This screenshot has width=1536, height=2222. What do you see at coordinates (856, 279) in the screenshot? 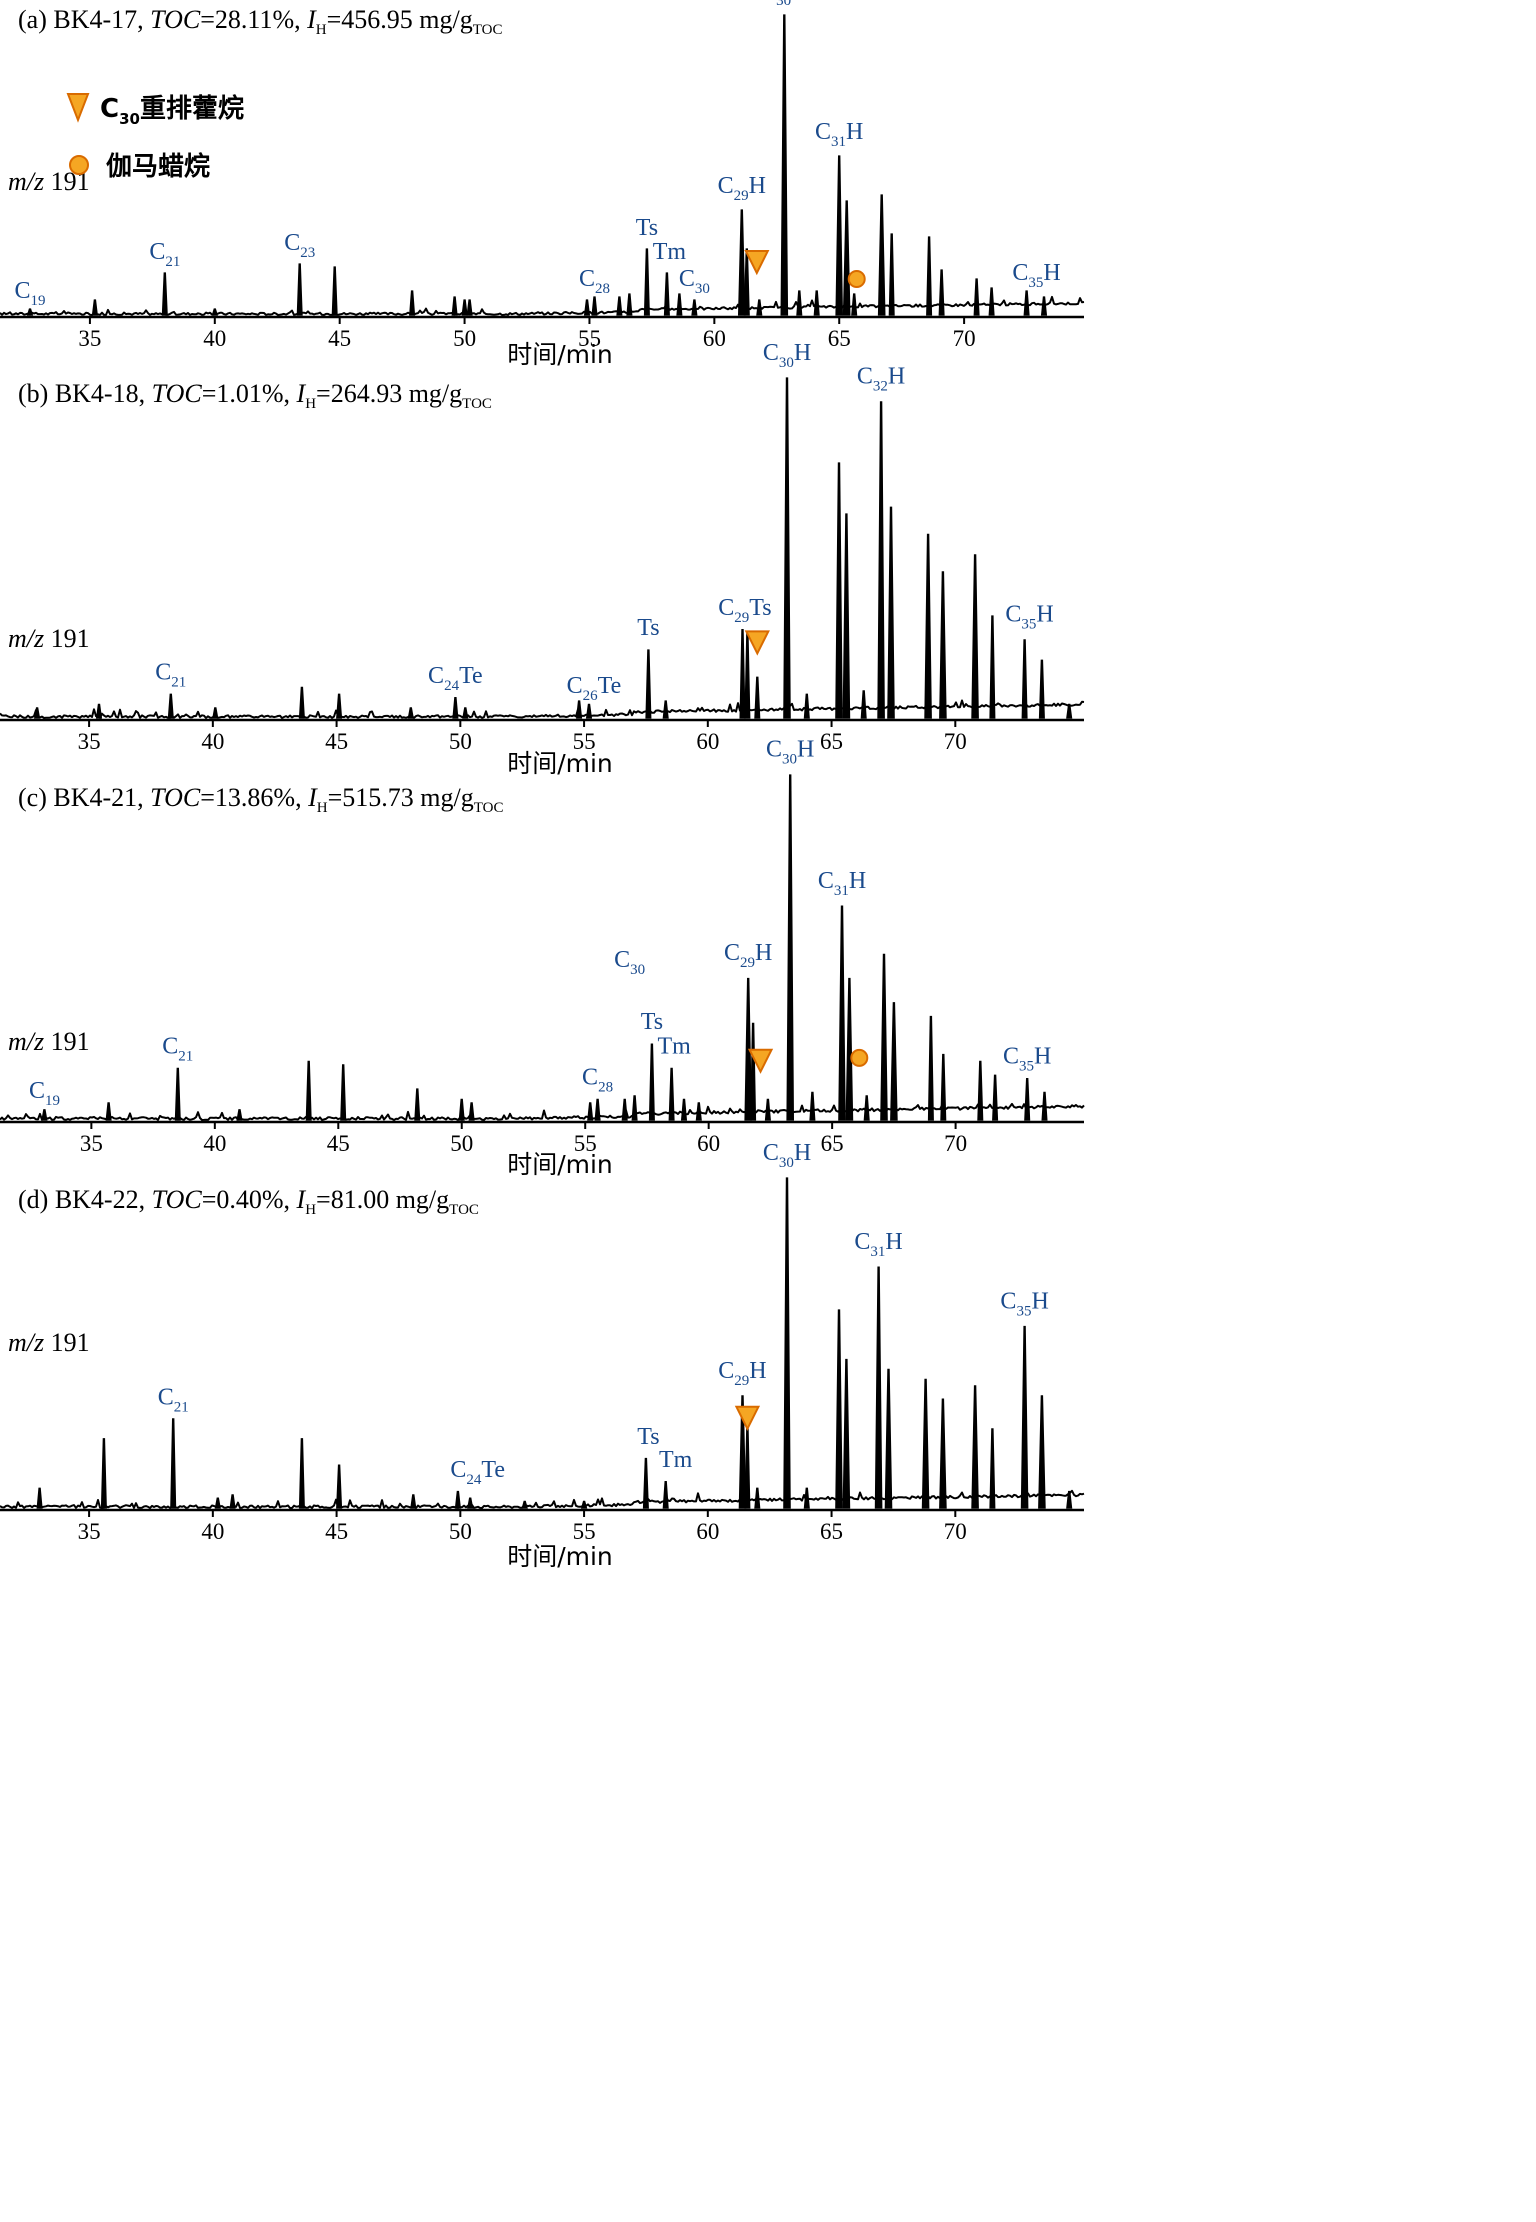
I see `gammacerane-marker` at bounding box center [856, 279].